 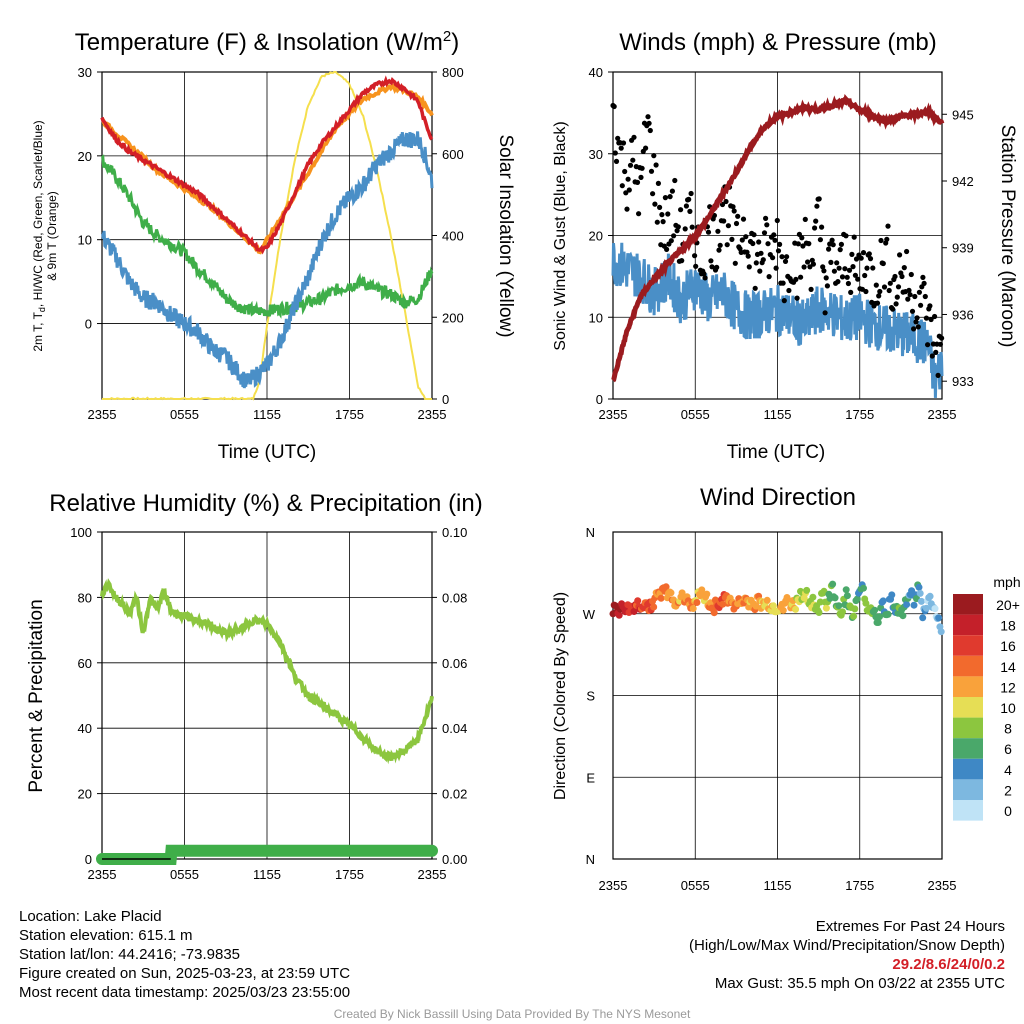 What do you see at coordinates (560, 696) in the screenshot?
I see `direction-ylabel: Direction (Colored By Speed)` at bounding box center [560, 696].